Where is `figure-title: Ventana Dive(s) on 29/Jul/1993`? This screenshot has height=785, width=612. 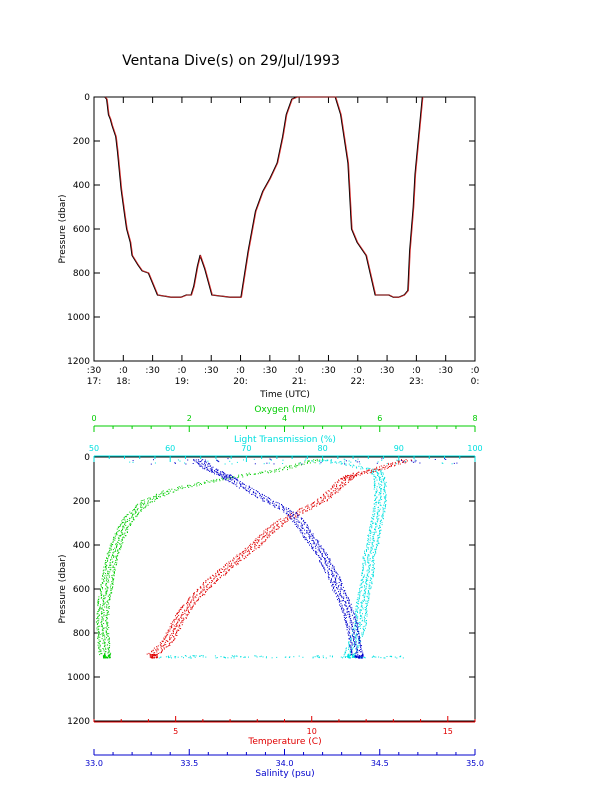 figure-title: Ventana Dive(s) on 29/Jul/1993 is located at coordinates (231, 61).